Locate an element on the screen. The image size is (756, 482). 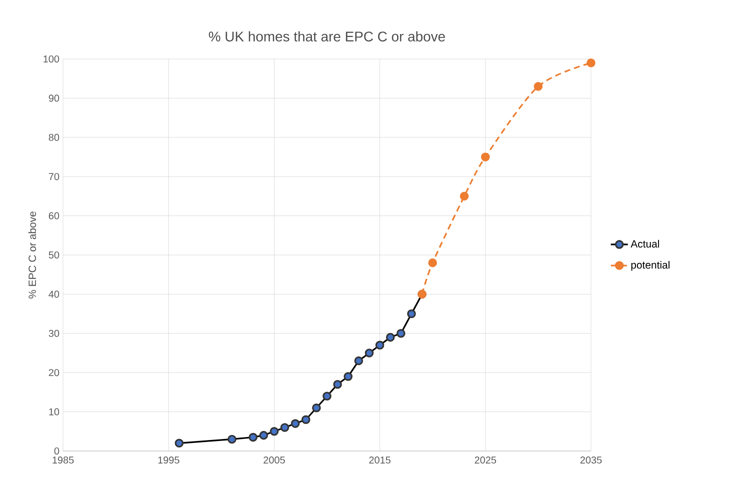
y-tick-label: 100 is located at coordinates (52, 59).